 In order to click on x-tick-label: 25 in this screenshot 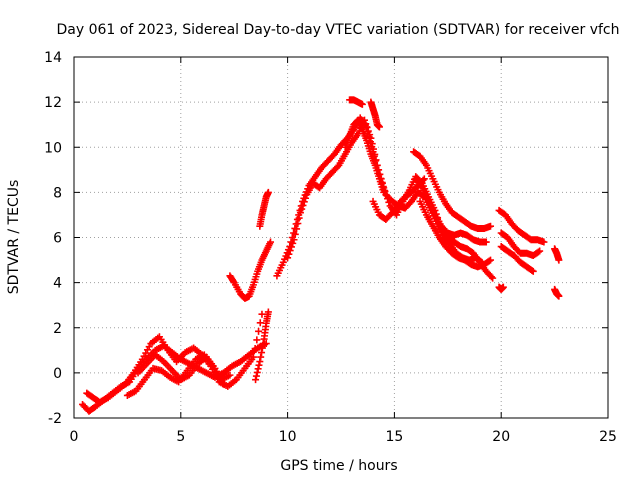, I will do `click(608, 437)`.